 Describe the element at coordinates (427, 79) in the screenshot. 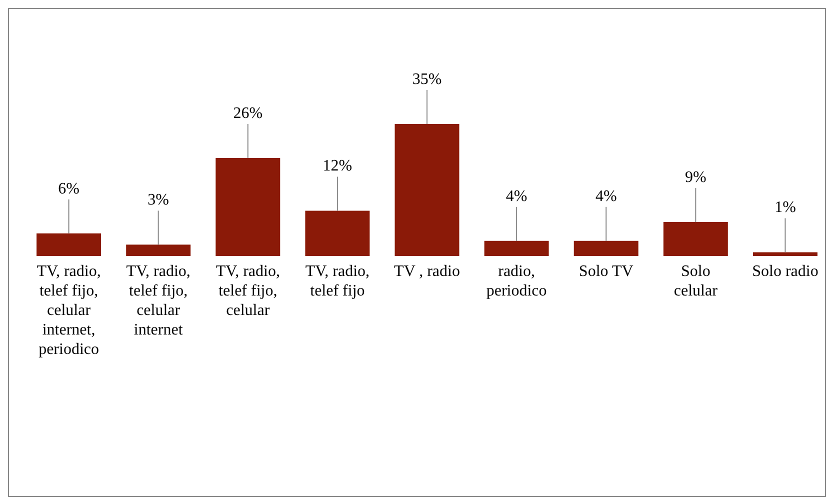

I see `data-label: 35%` at that location.